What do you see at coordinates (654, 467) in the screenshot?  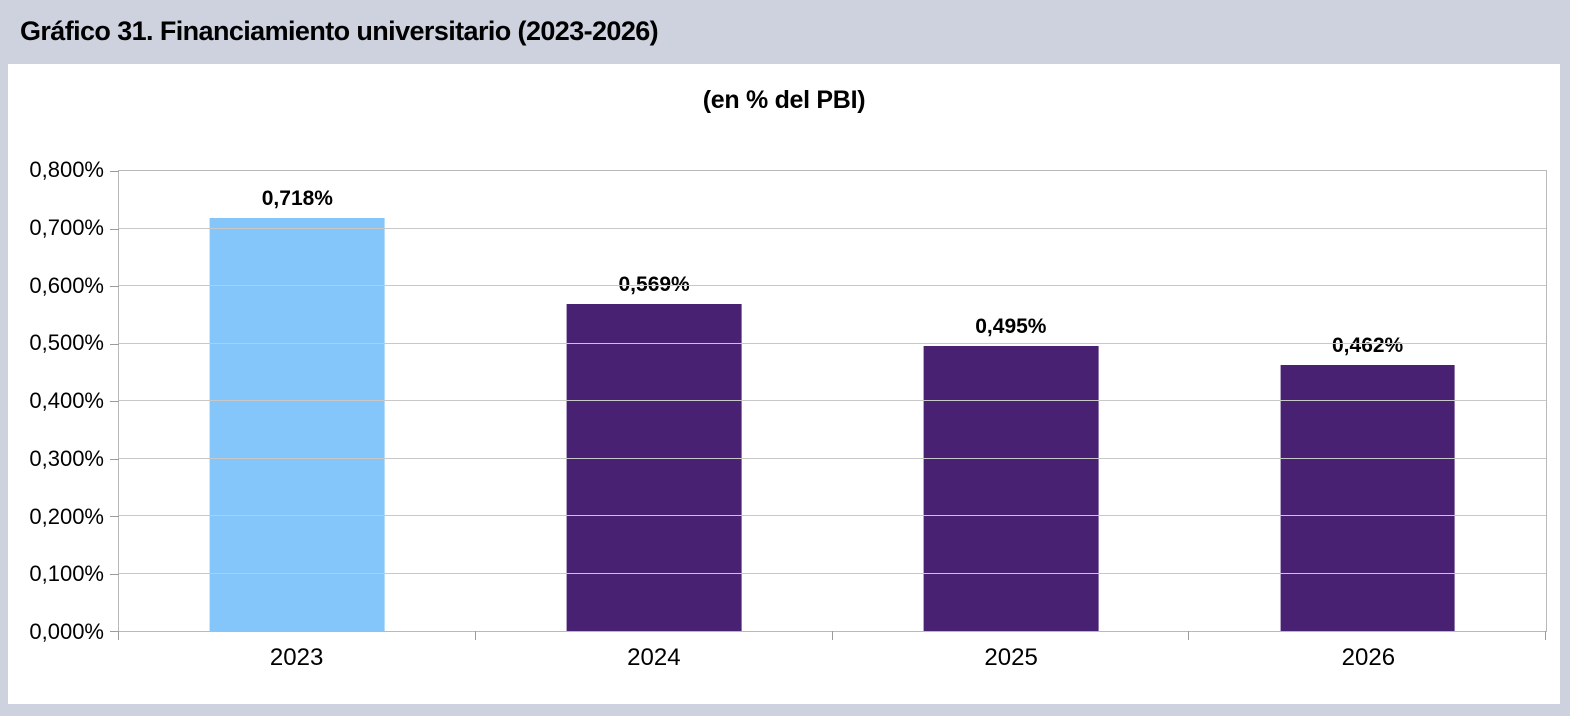 I see `bar-2024` at bounding box center [654, 467].